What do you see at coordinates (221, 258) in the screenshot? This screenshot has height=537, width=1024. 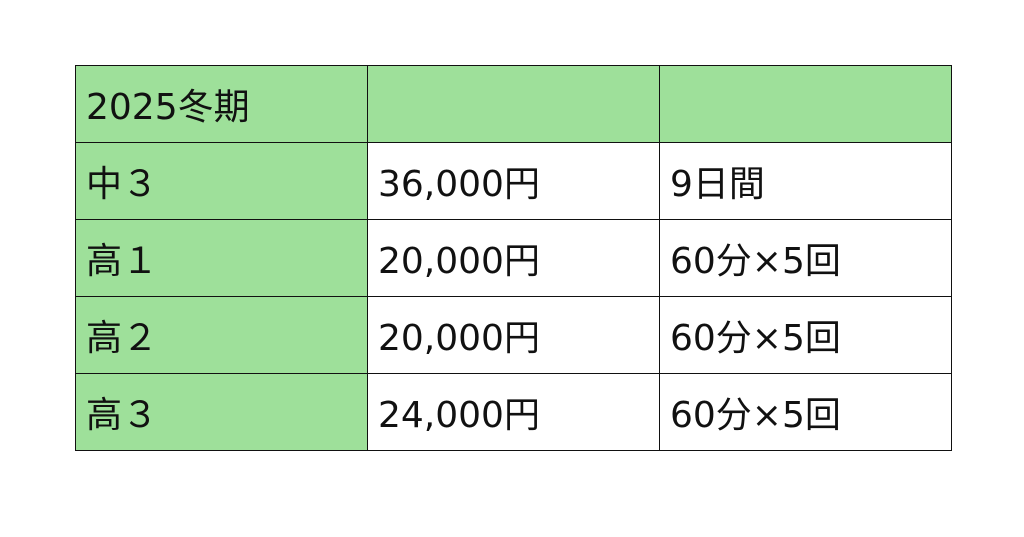 I see `grade-cell: 高１` at bounding box center [221, 258].